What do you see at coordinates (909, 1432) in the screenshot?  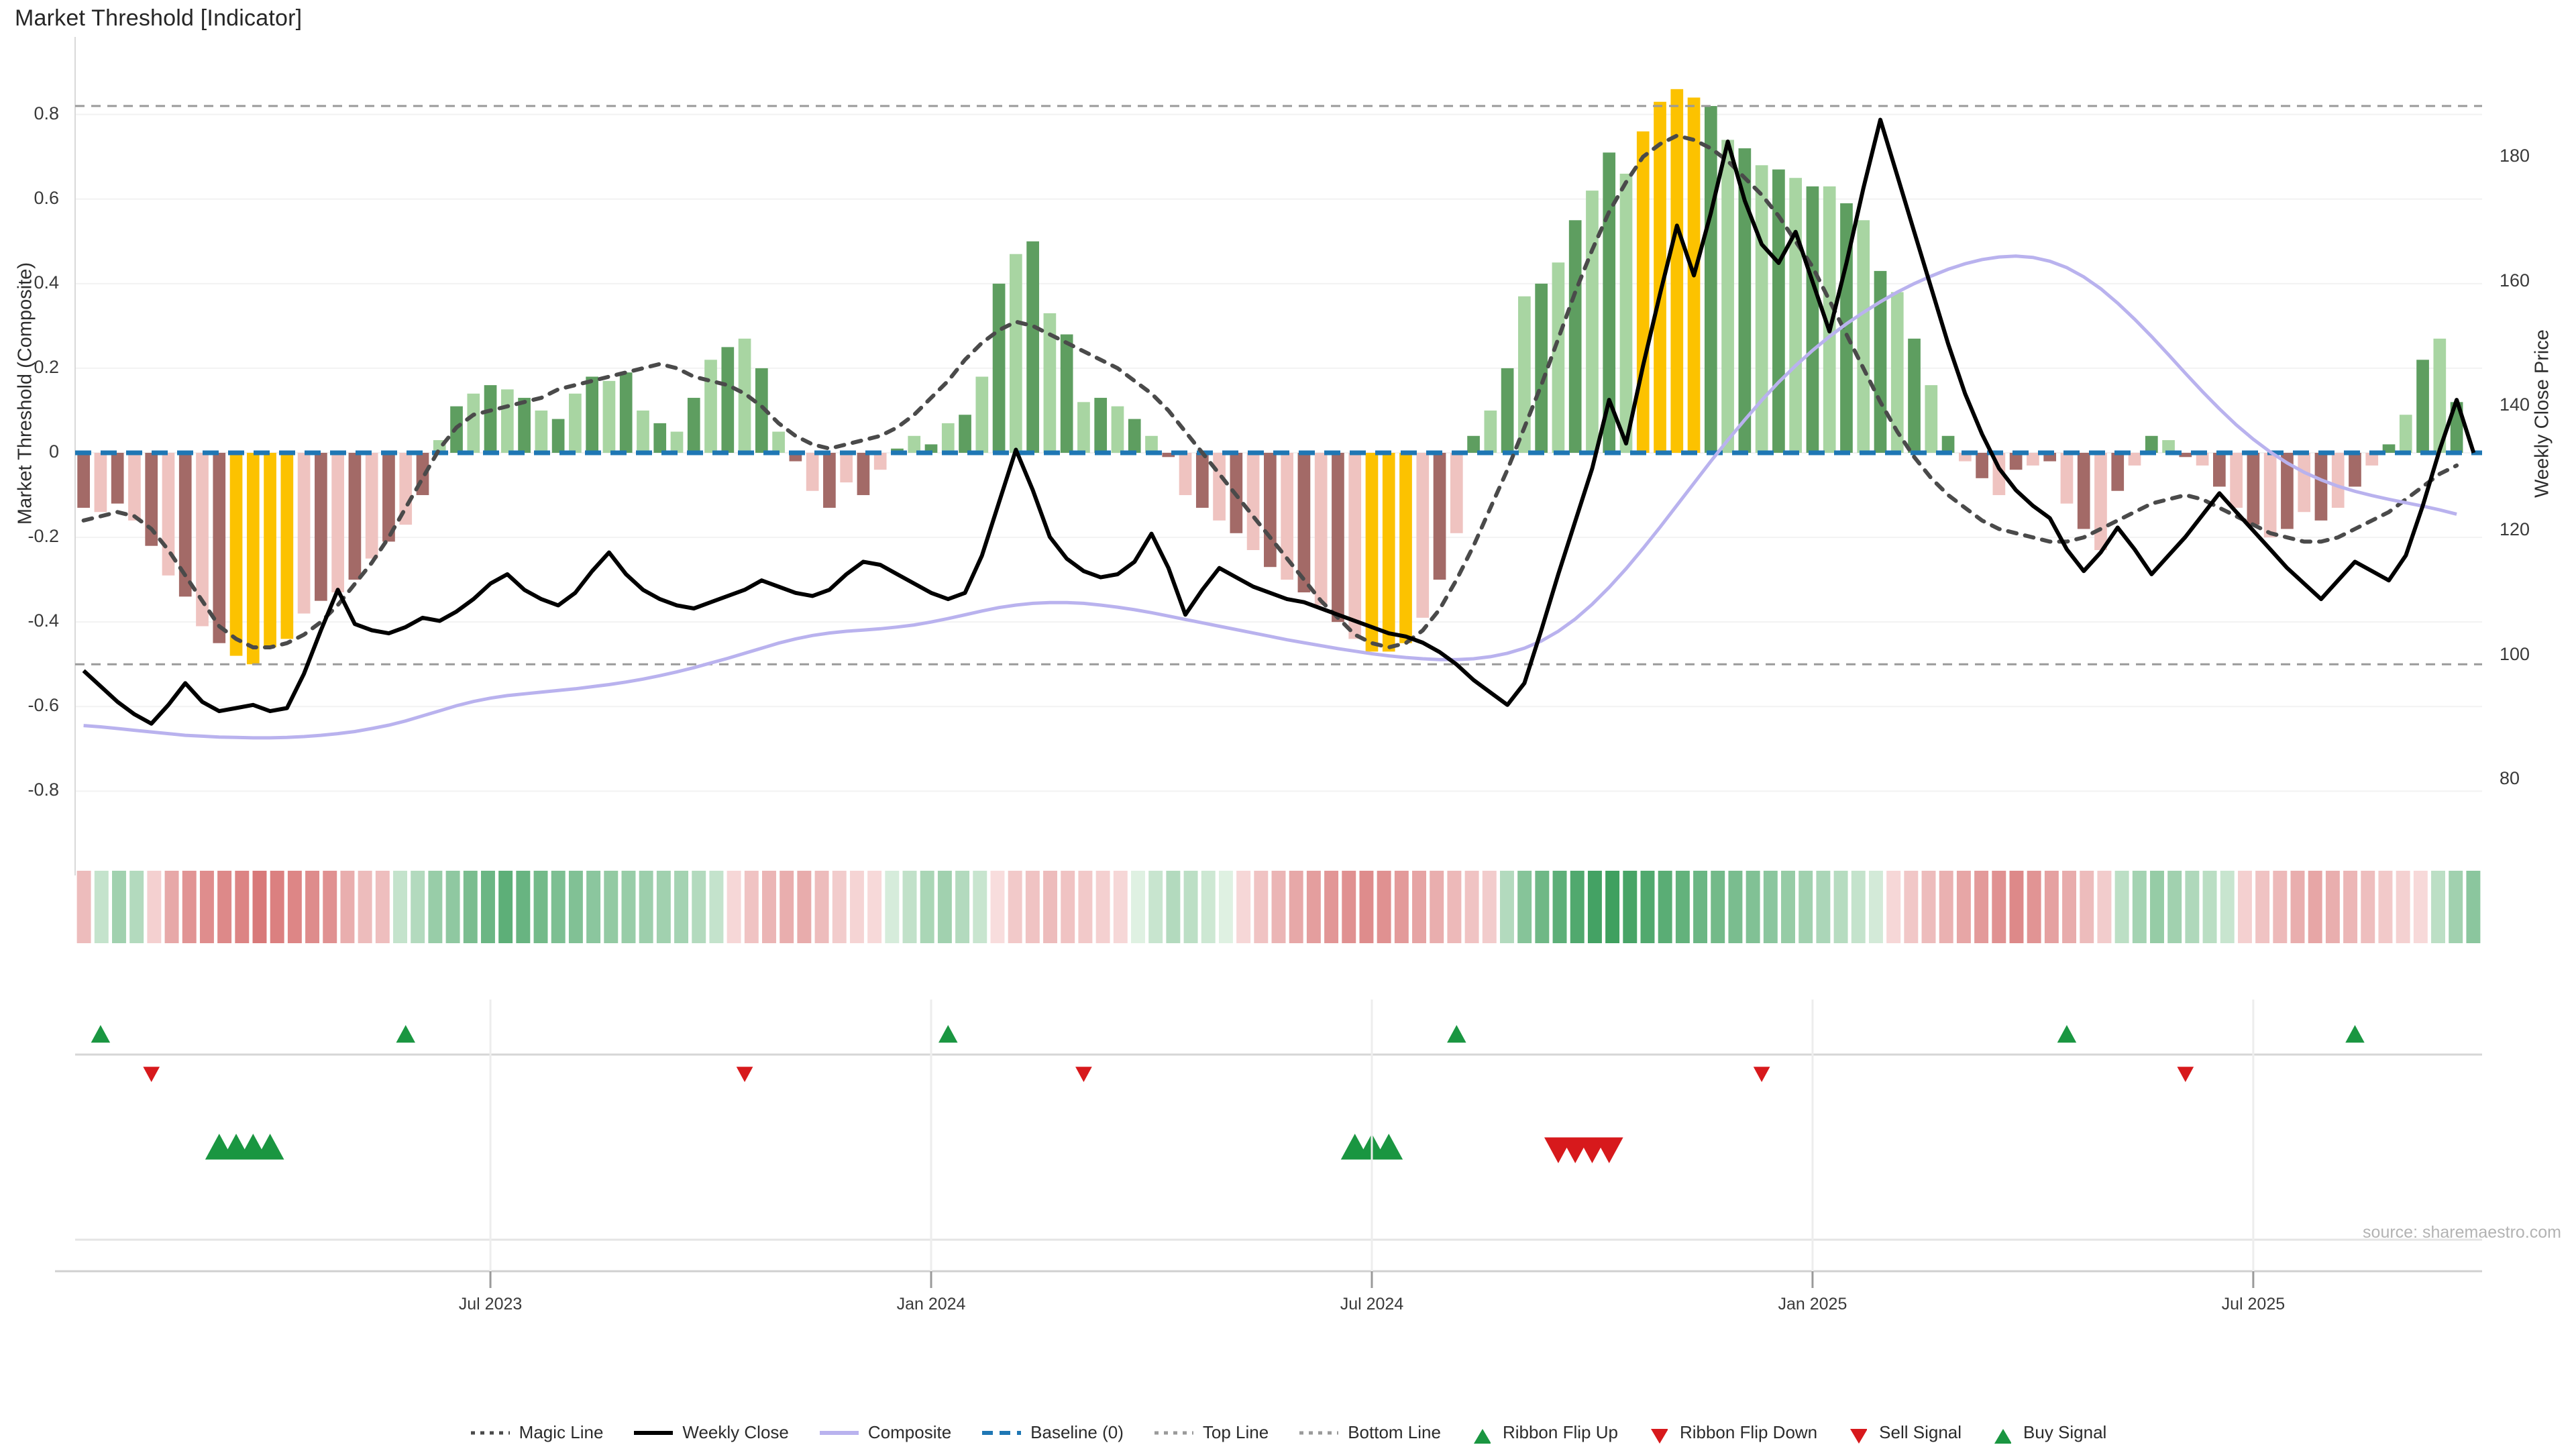 I see `legend-label: Composite` at bounding box center [909, 1432].